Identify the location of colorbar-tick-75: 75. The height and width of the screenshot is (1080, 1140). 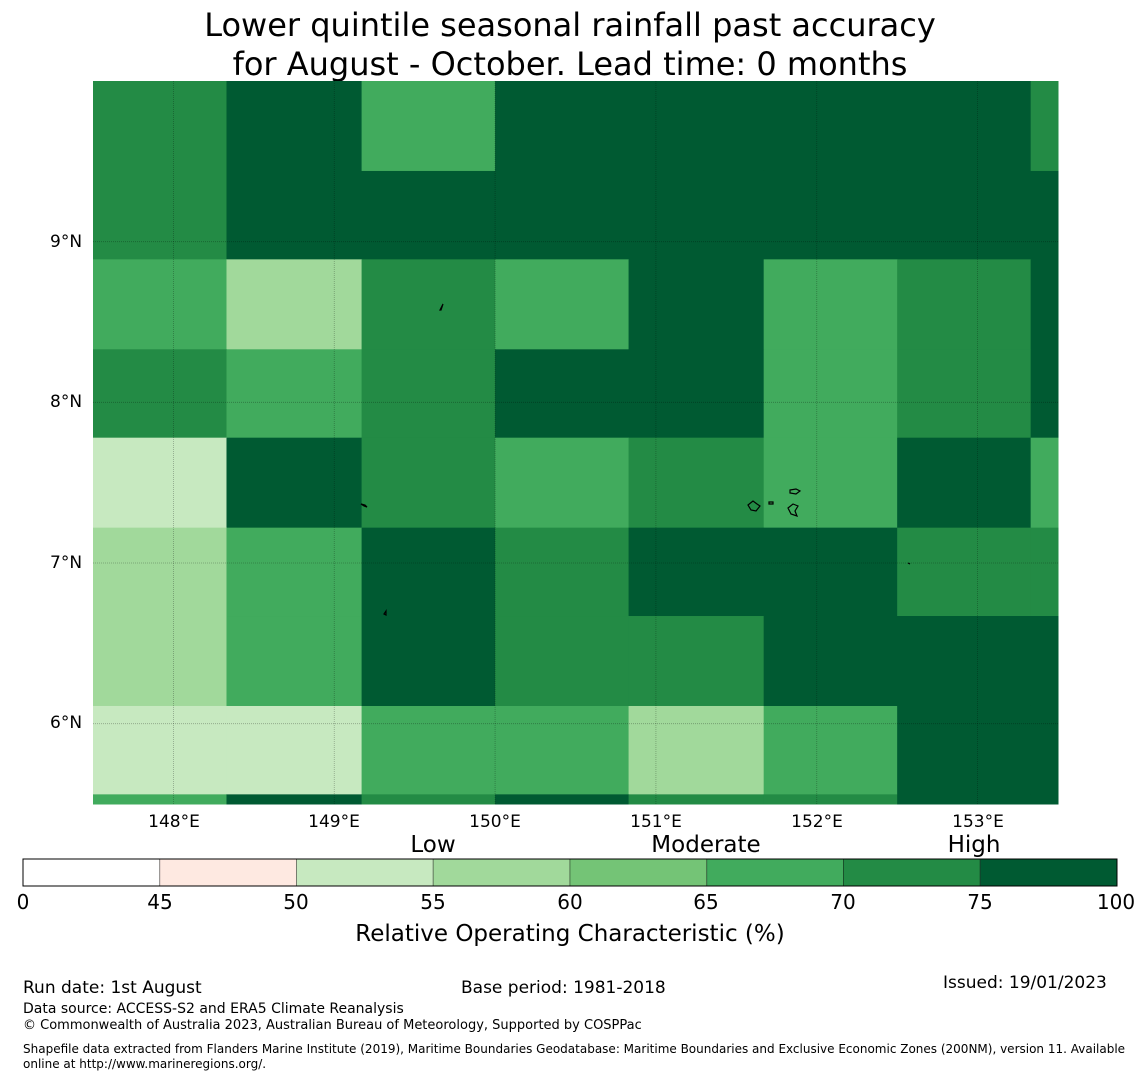
(980, 902).